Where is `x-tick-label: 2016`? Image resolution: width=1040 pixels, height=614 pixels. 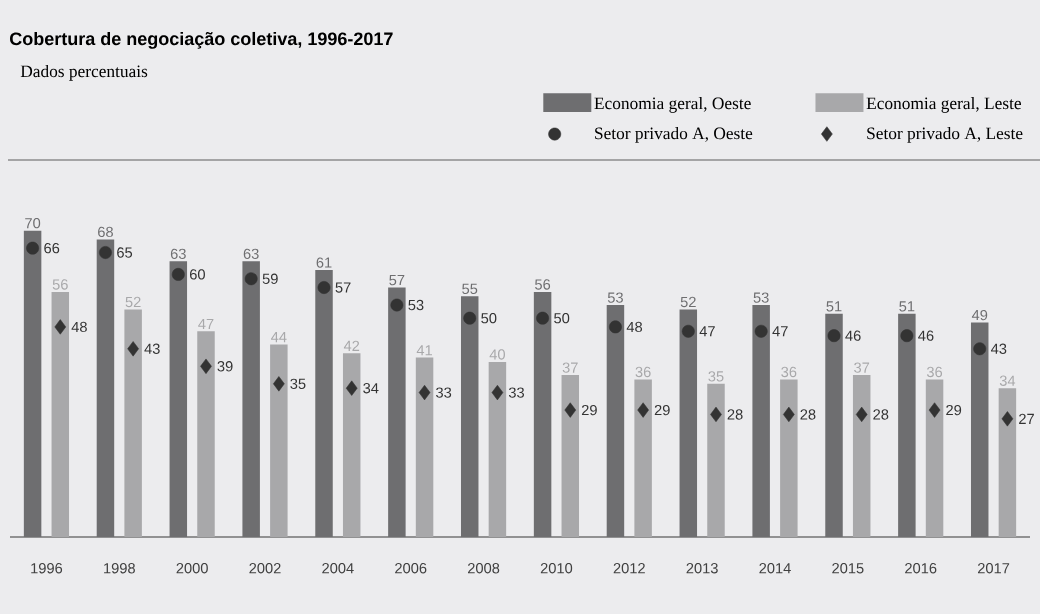
x-tick-label: 2016 is located at coordinates (921, 568).